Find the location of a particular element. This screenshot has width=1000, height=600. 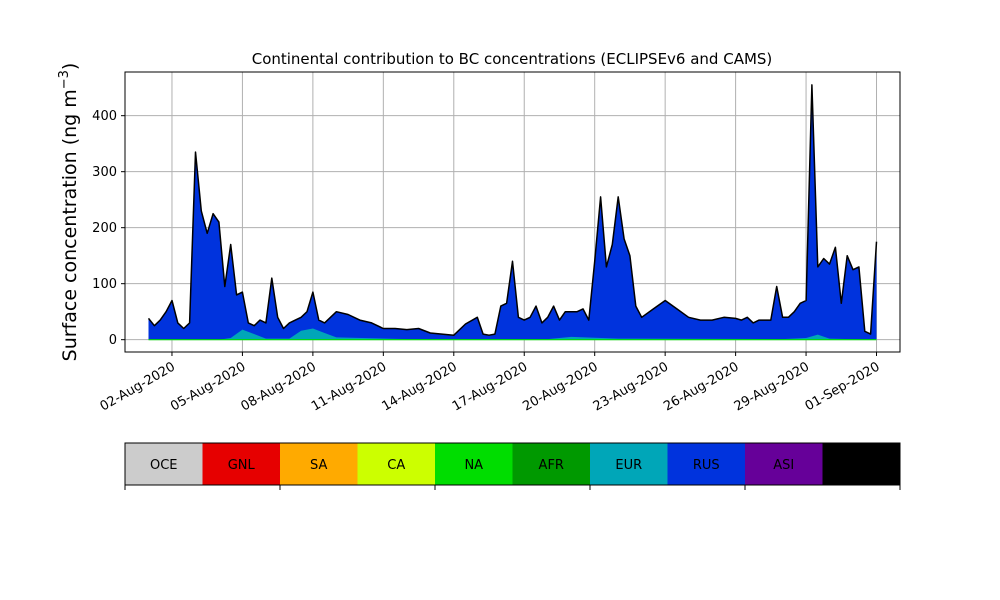

y-tick-label: 400 is located at coordinates (104, 116).